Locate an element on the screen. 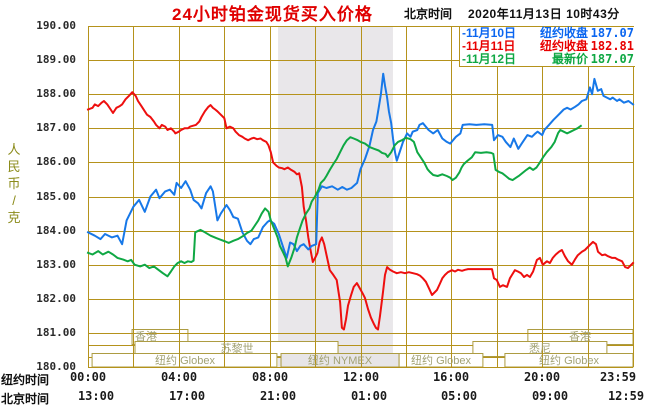 The height and width of the screenshot is (416, 645). ny-time-tick-label: 12:00 is located at coordinates (361, 377).